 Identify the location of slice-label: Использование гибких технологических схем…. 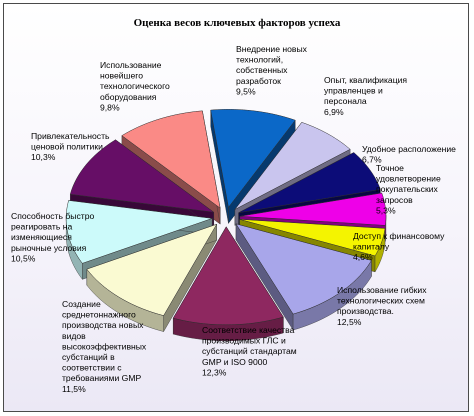
(382, 306).